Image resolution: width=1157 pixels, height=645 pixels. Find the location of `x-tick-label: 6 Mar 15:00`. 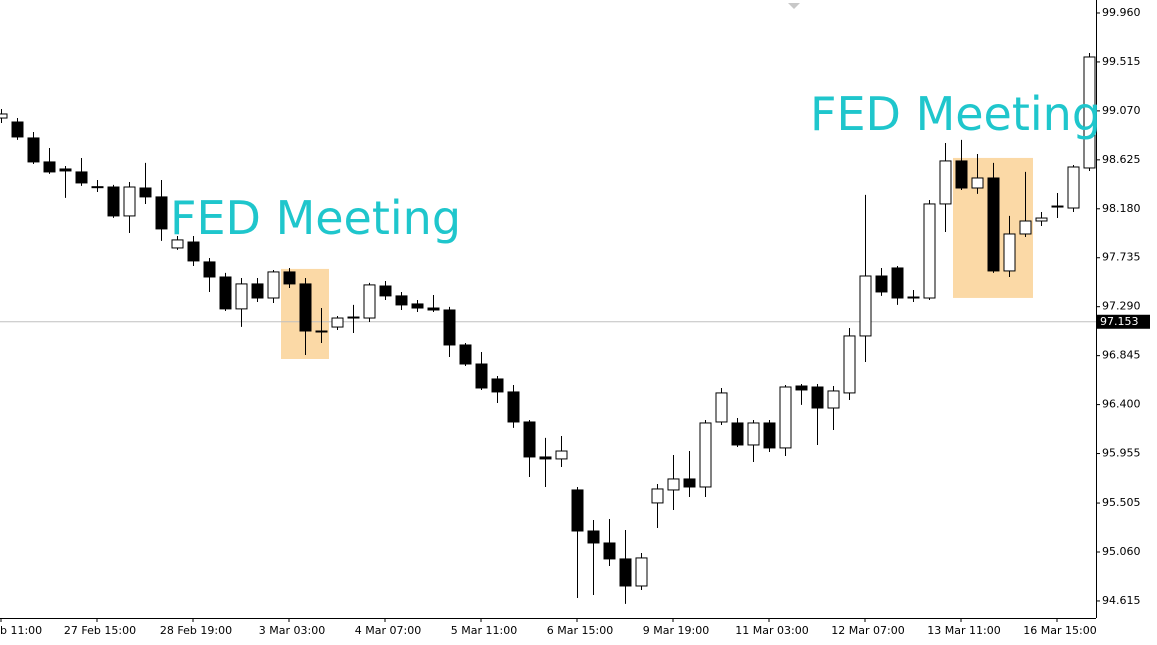

x-tick-label: 6 Mar 15:00 is located at coordinates (580, 630).